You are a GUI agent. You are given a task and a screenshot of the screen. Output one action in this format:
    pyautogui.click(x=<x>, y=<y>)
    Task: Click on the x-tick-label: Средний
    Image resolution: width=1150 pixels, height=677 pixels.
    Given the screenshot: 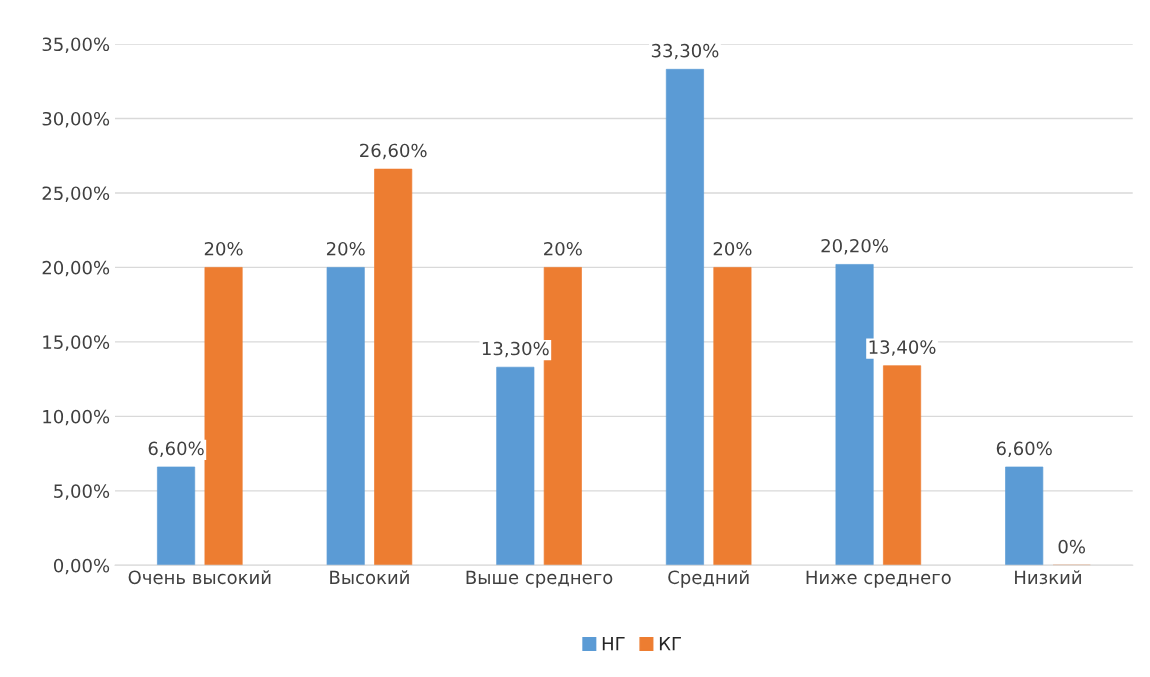 What is the action you would take?
    pyautogui.click(x=708, y=579)
    